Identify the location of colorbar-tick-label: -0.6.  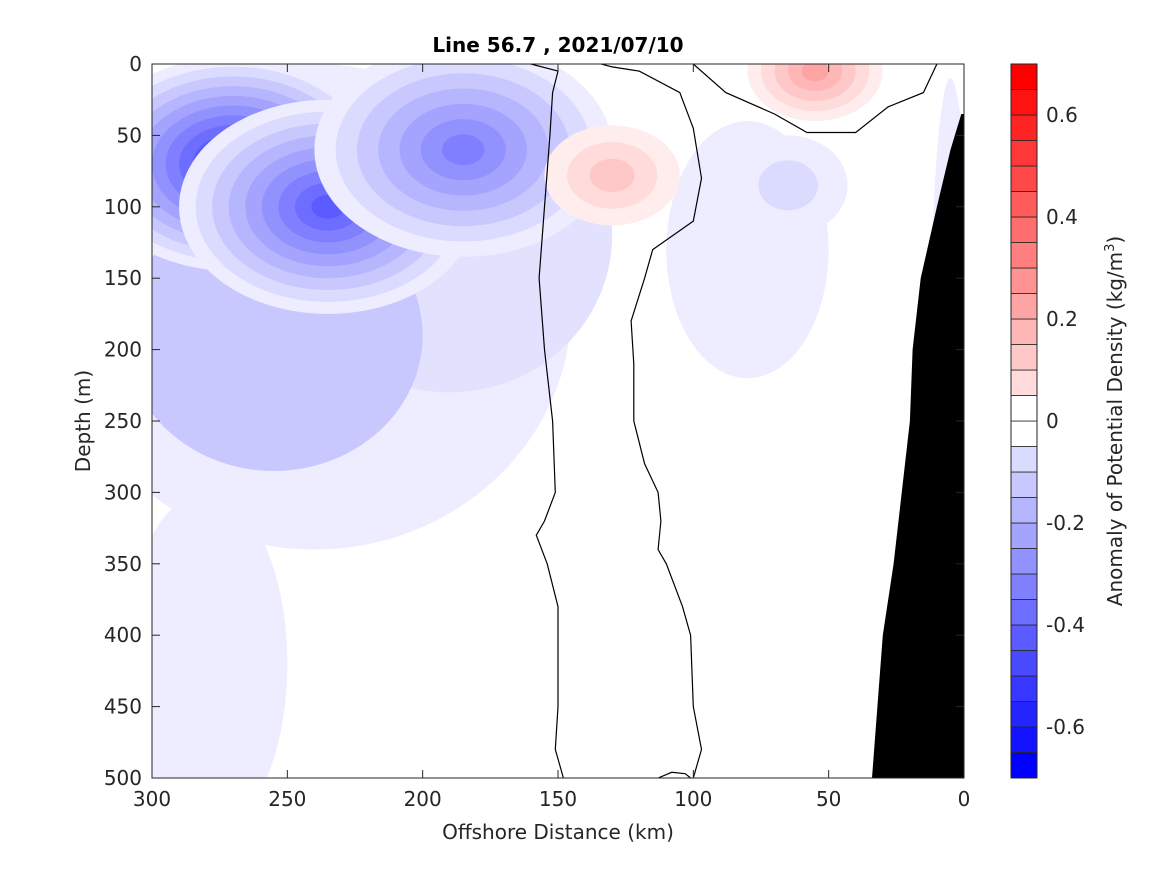
(1065, 727).